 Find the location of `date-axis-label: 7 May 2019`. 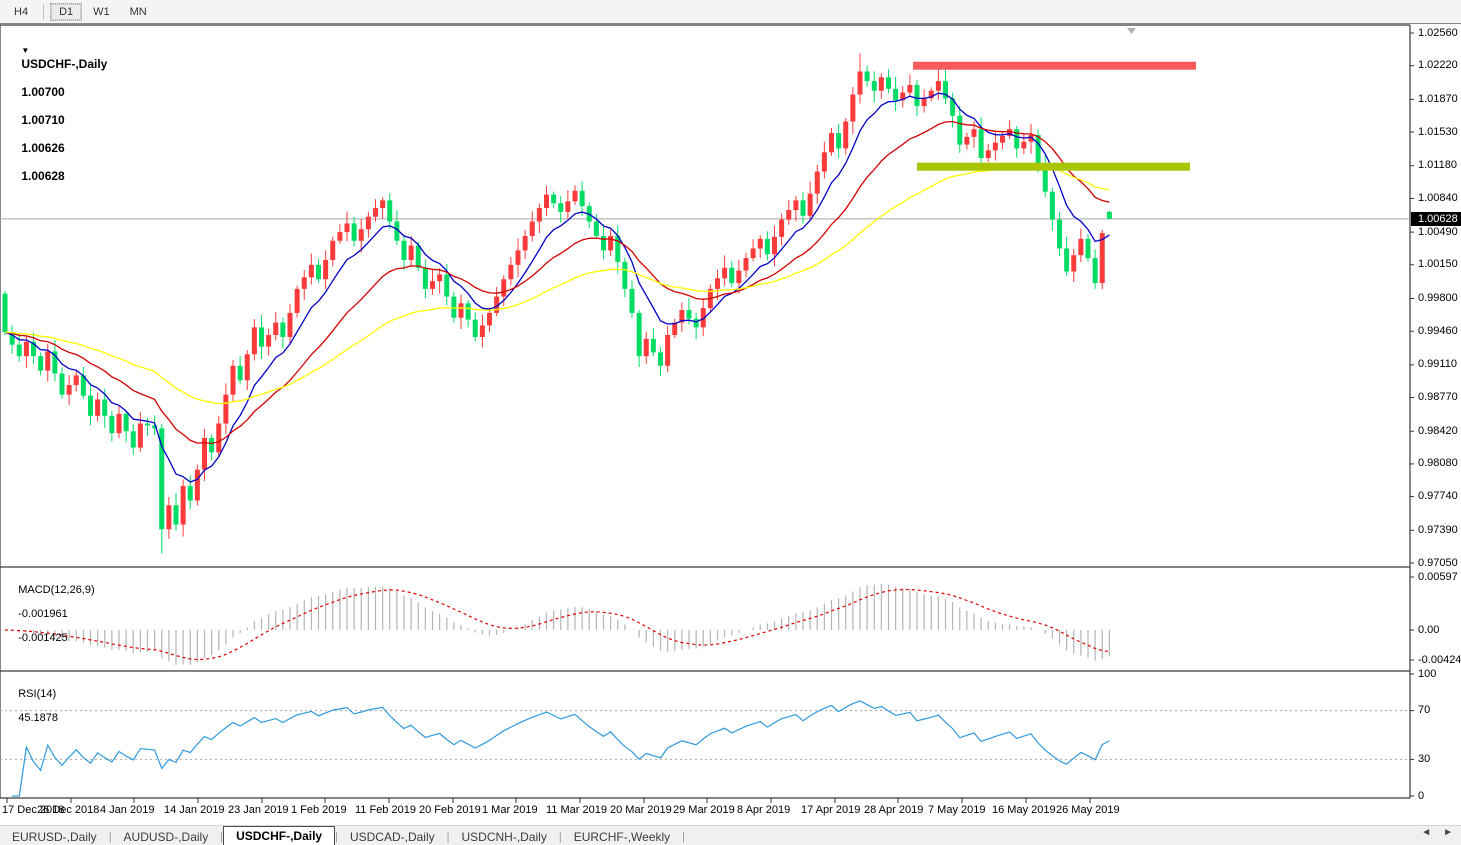

date-axis-label: 7 May 2019 is located at coordinates (957, 810).